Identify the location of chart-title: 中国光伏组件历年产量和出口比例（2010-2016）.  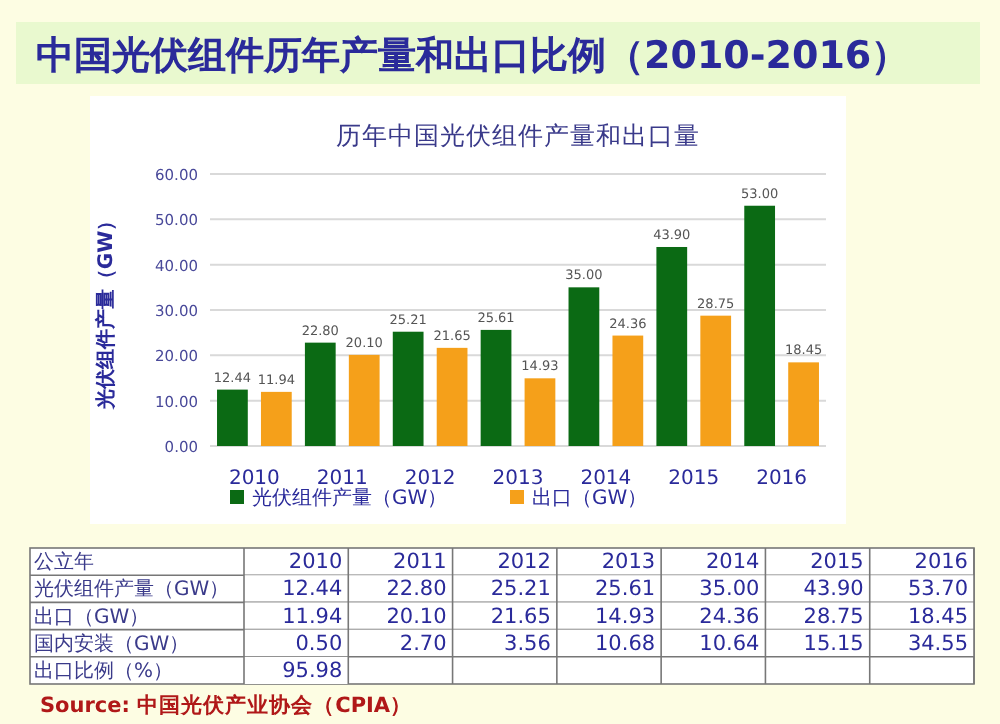
(473, 56).